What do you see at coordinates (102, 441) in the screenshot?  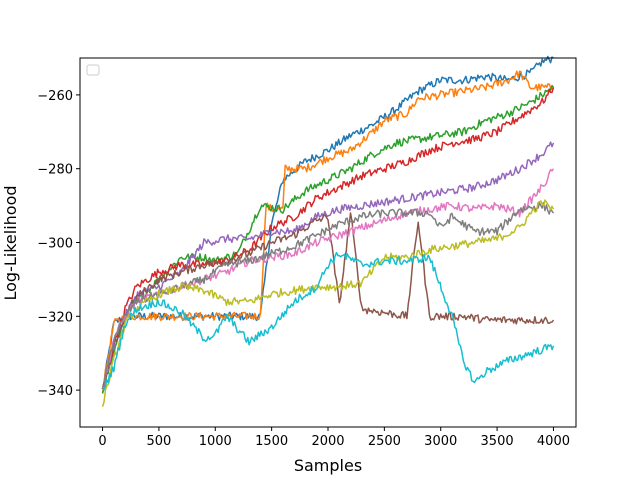 I see `x-tick-label: 0` at bounding box center [102, 441].